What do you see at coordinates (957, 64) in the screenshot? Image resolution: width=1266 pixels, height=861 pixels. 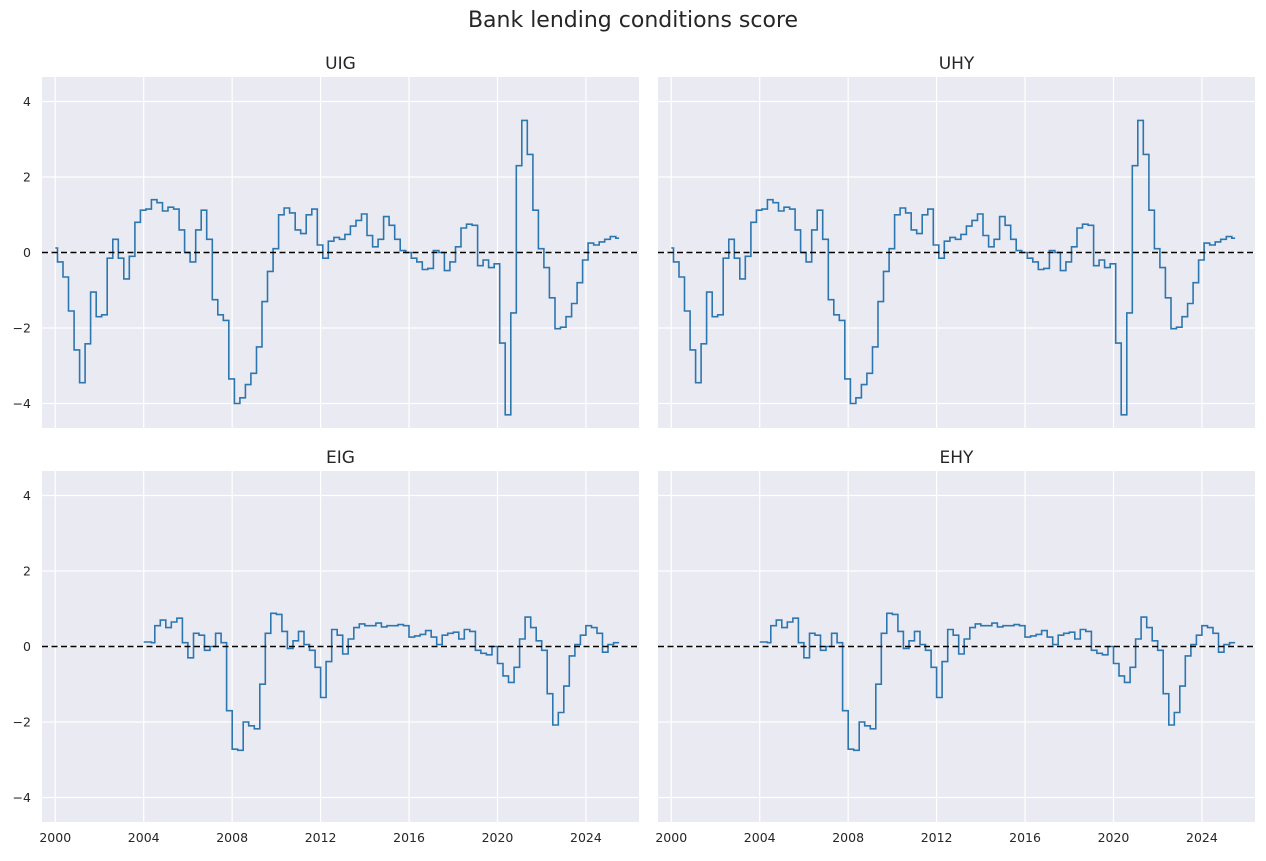 I see `panel-title-uhy: UHY` at bounding box center [957, 64].